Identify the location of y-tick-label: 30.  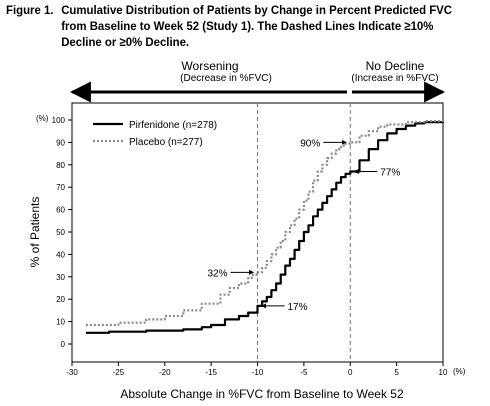
(60, 277).